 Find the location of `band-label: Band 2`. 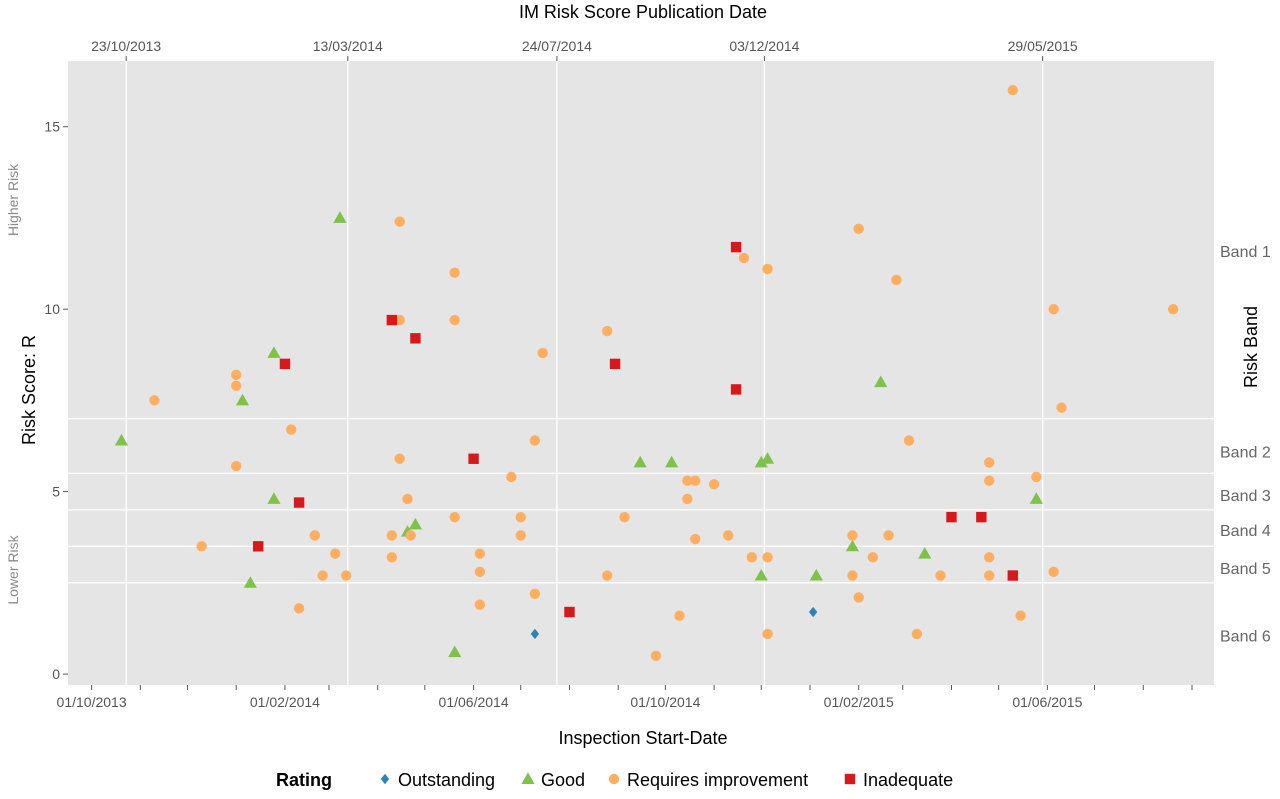

band-label: Band 2 is located at coordinates (1245, 452).